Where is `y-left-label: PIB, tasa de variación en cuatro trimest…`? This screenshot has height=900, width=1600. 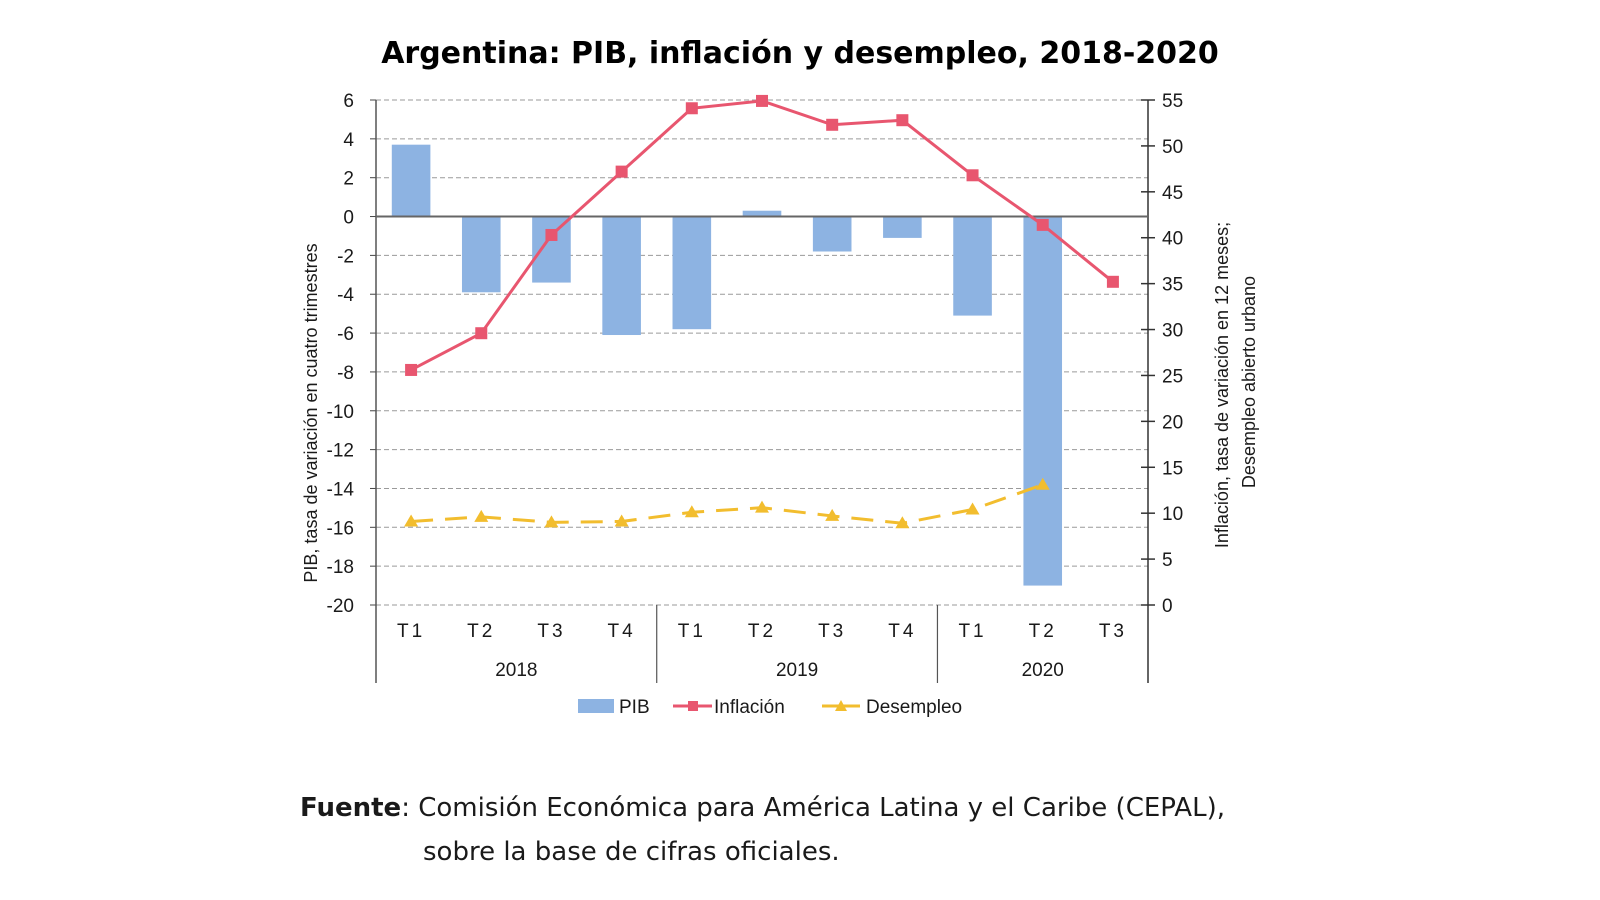 y-left-label: PIB, tasa de variación en cuatro trimest… is located at coordinates (311, 412).